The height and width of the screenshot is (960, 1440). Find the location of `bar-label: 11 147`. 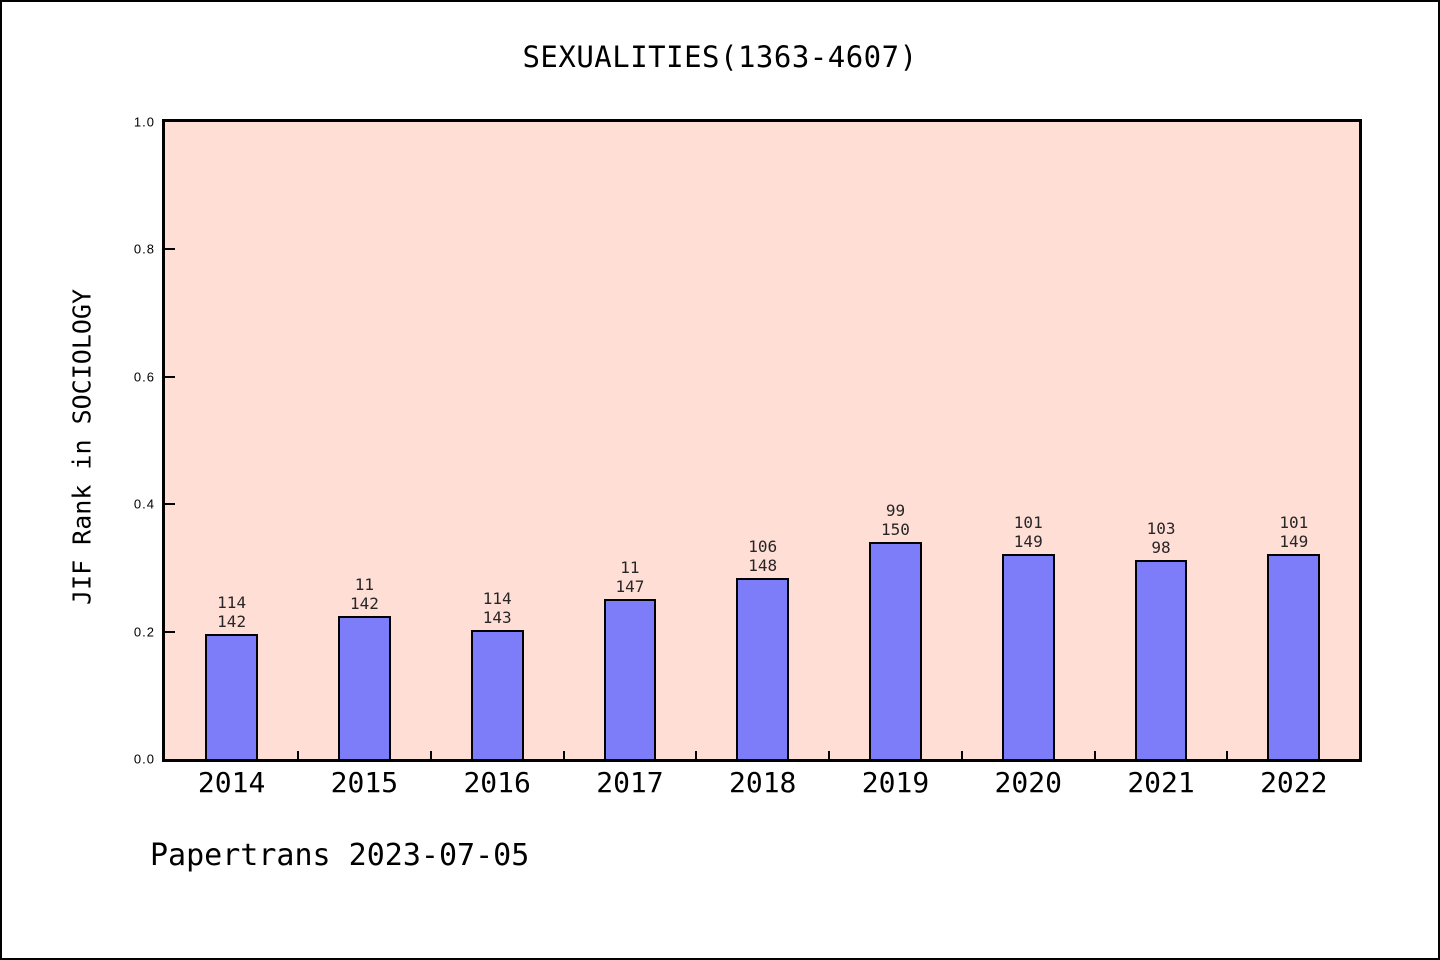

bar-label: 11 147 is located at coordinates (629, 577).